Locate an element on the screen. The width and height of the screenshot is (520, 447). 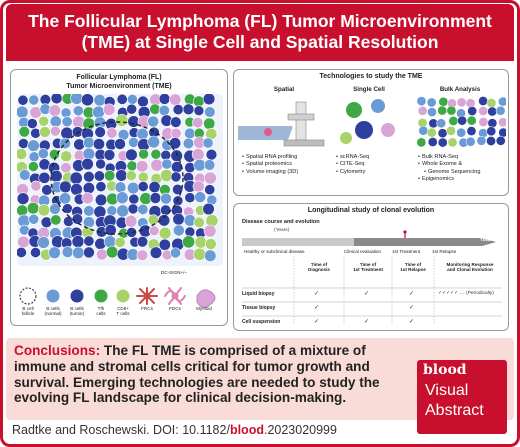
blood-logo: blood is located at coordinates (445, 370).